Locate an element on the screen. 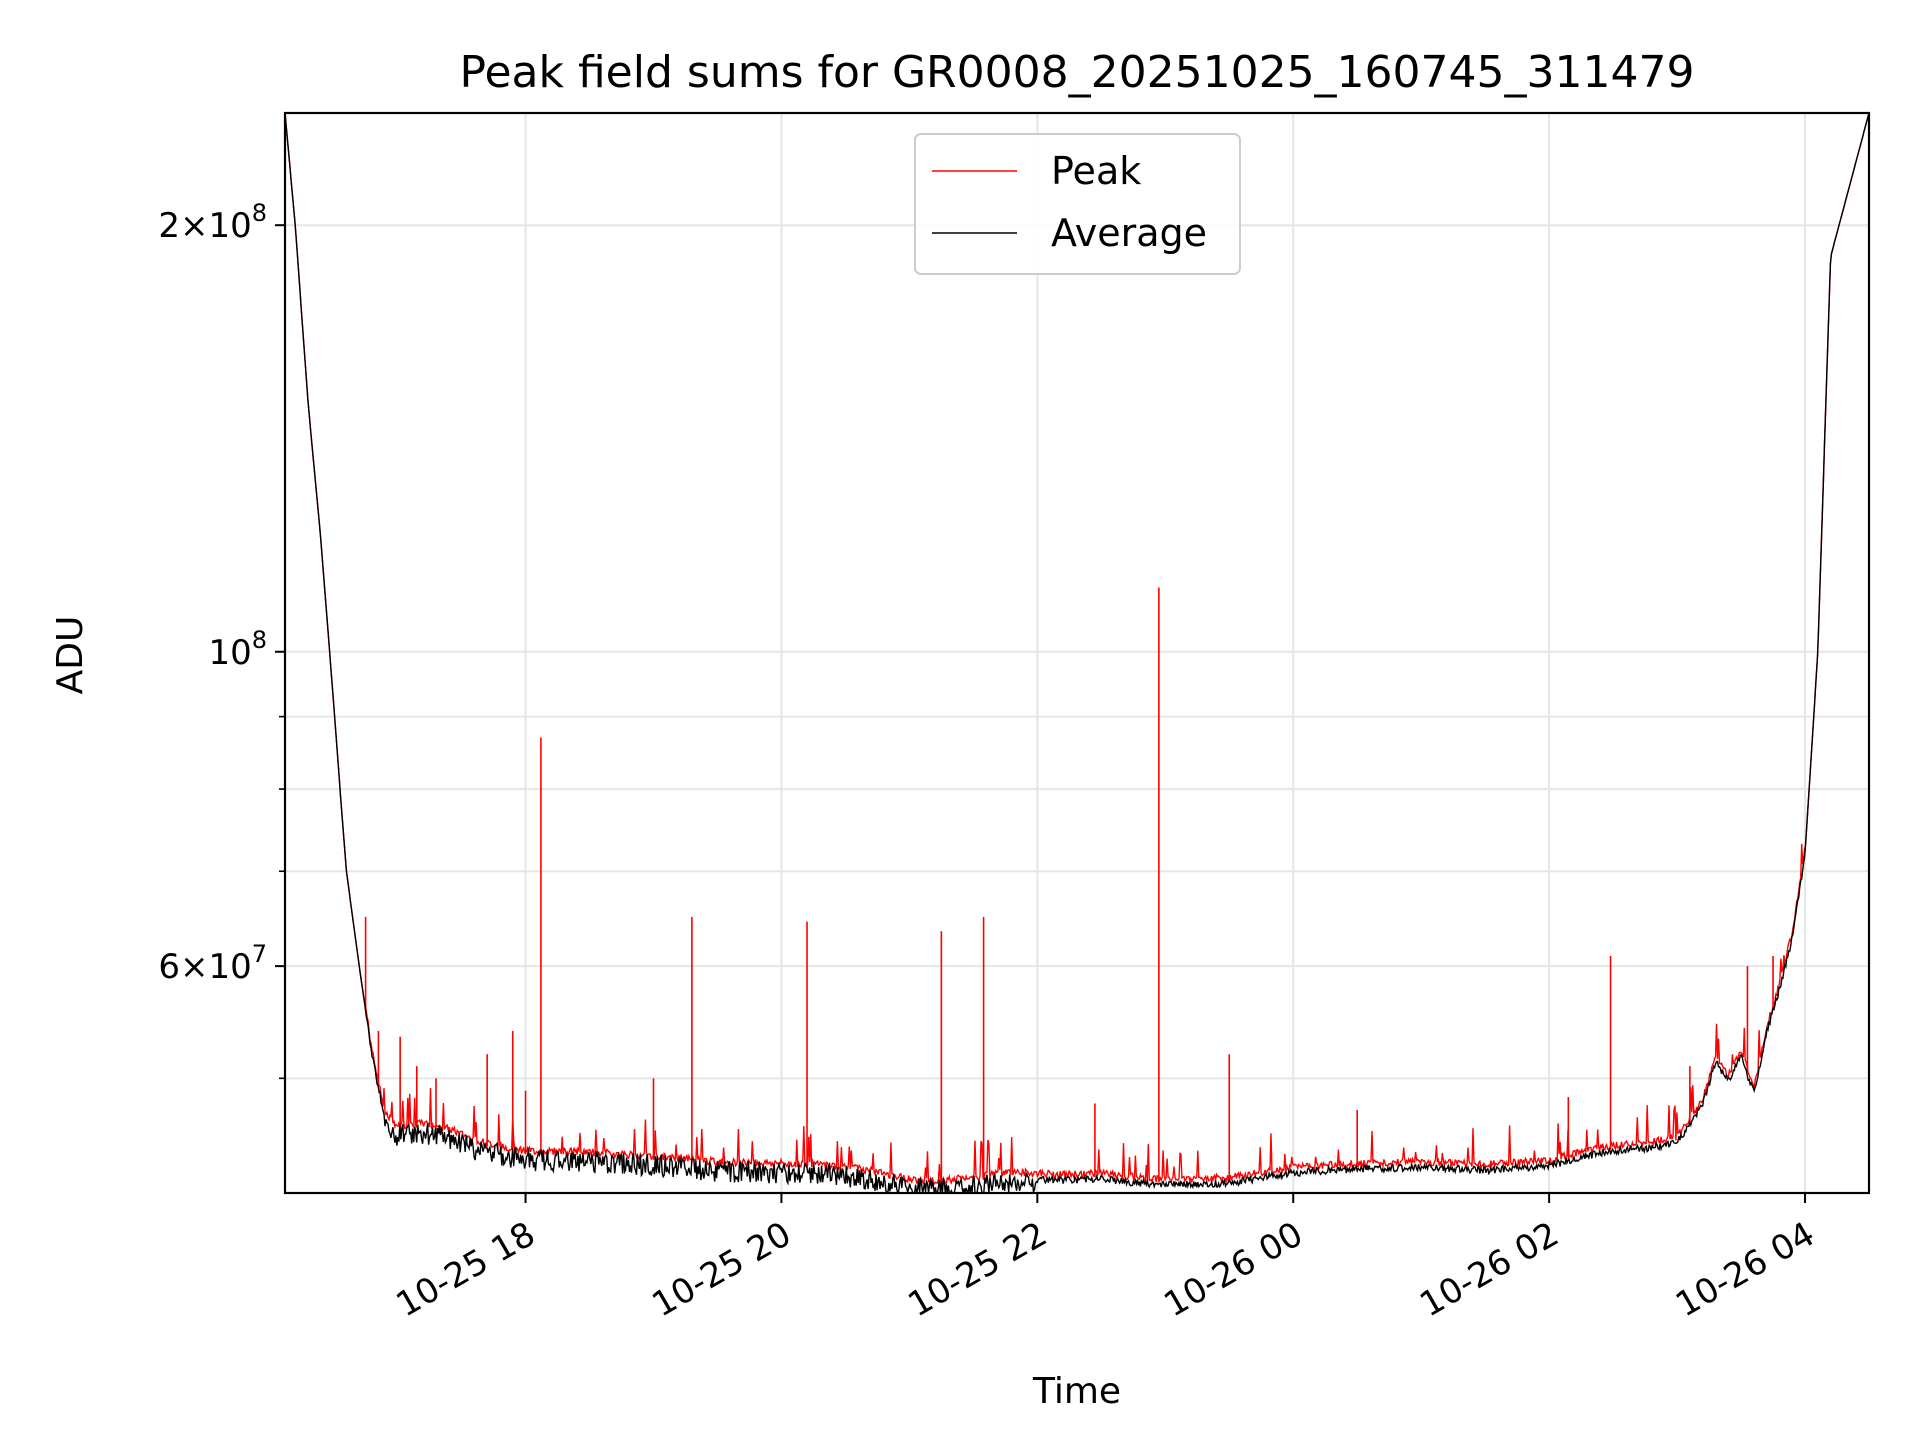 This screenshot has height=1440, width=1920. y-tick-label: 2×108 is located at coordinates (212, 222).